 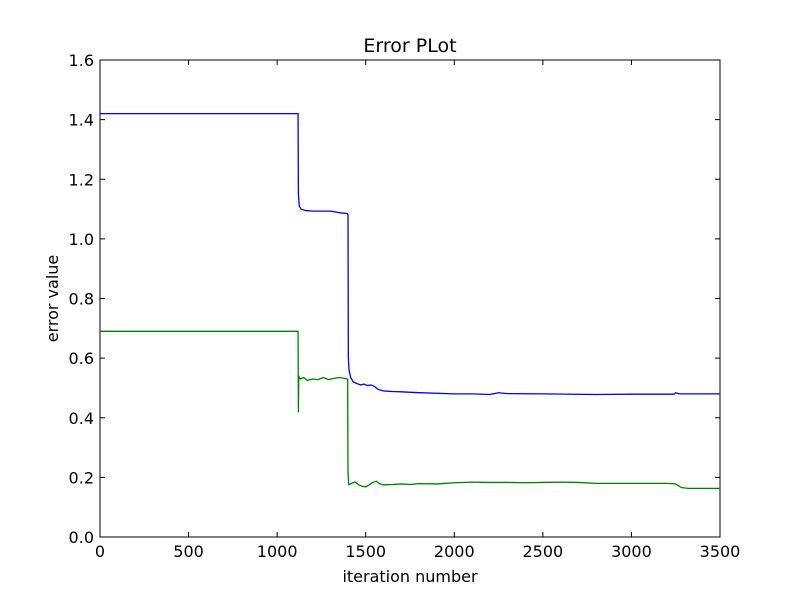 I want to click on y-tick-label: 0.0, so click(x=81, y=537).